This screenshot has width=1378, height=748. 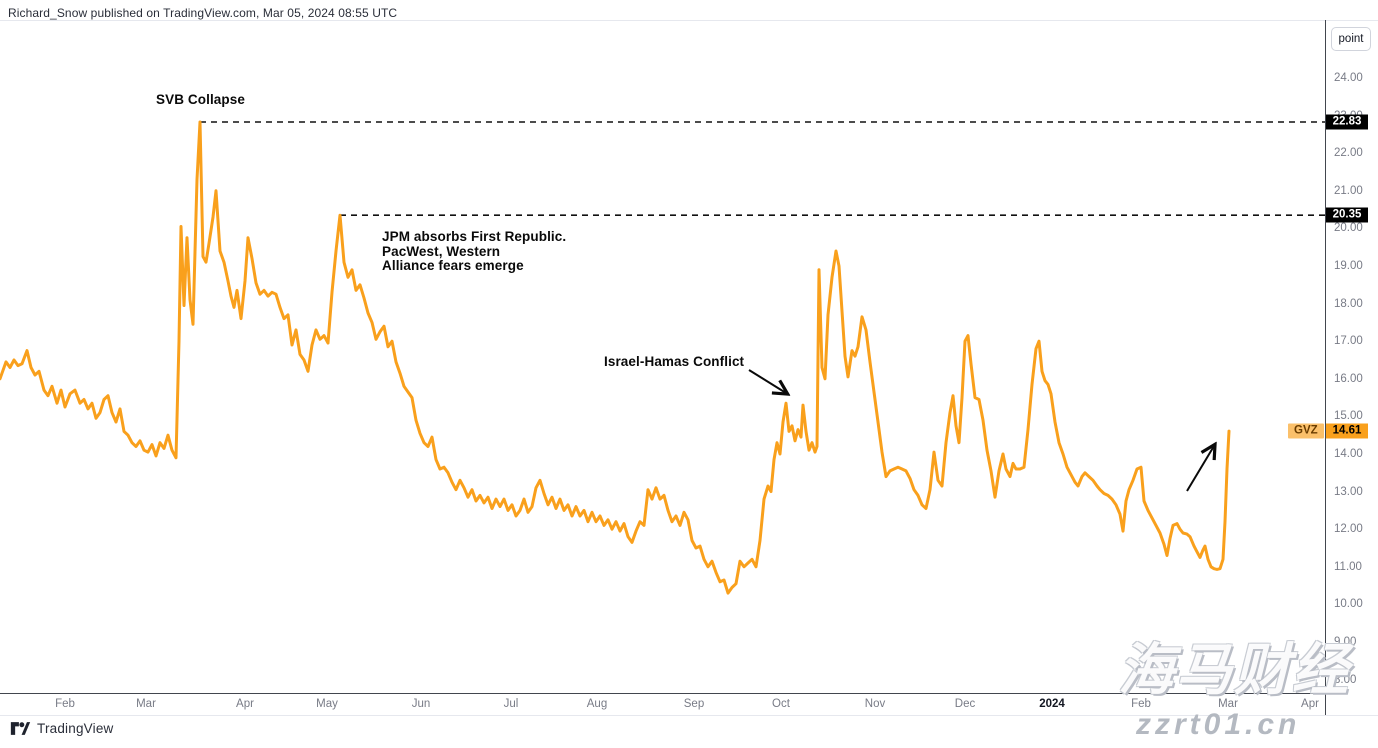 What do you see at coordinates (1348, 228) in the screenshot?
I see `price-tick-label: 20.00` at bounding box center [1348, 228].